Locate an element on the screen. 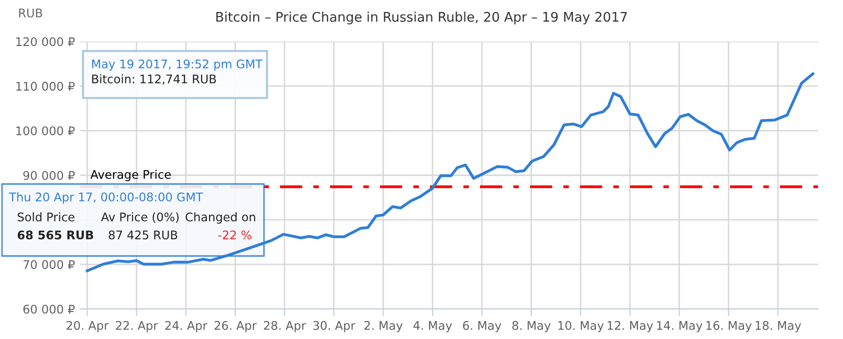 Image resolution: width=843 pixels, height=339 pixels. y-tick-label: 70 000 ₽ is located at coordinates (49, 265).